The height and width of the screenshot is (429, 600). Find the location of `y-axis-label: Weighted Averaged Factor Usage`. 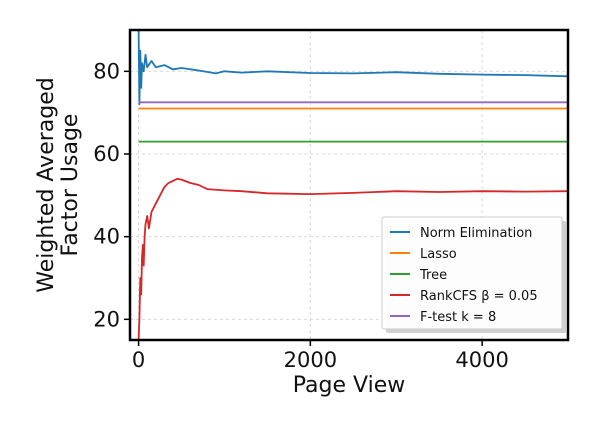

y-axis-label: Weighted Averaged Factor Usage is located at coordinates (58, 184).